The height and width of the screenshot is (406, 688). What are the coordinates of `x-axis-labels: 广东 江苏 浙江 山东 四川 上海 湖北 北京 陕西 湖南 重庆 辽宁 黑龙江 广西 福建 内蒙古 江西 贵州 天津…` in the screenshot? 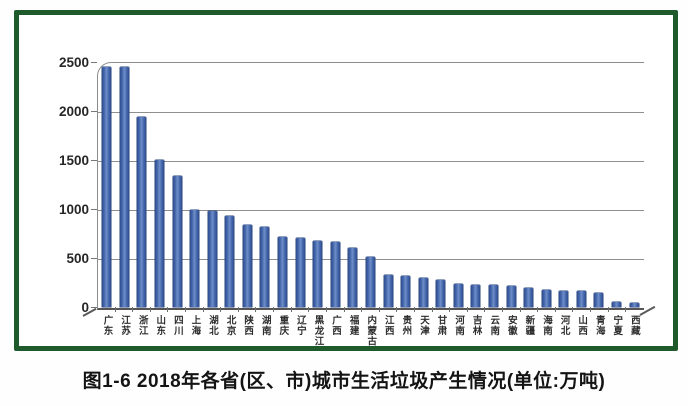 It's located at (370, 331).